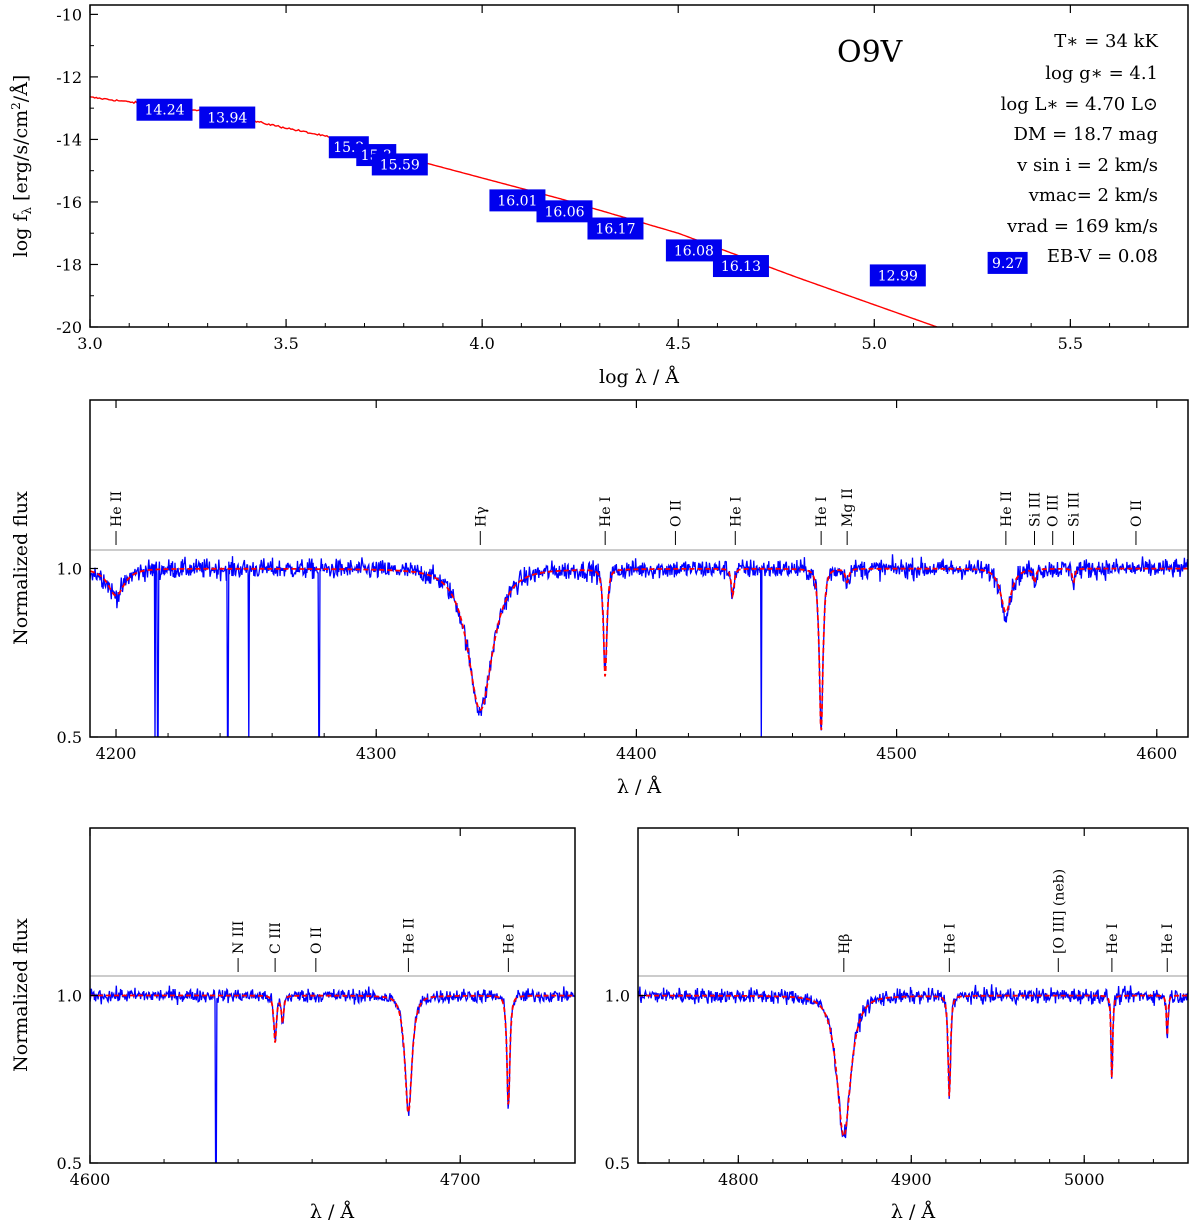 Image resolution: width=1200 pixels, height=1230 pixels. What do you see at coordinates (617, 1163) in the screenshot?
I see `spec3-y-tick-label: 0.5` at bounding box center [617, 1163].